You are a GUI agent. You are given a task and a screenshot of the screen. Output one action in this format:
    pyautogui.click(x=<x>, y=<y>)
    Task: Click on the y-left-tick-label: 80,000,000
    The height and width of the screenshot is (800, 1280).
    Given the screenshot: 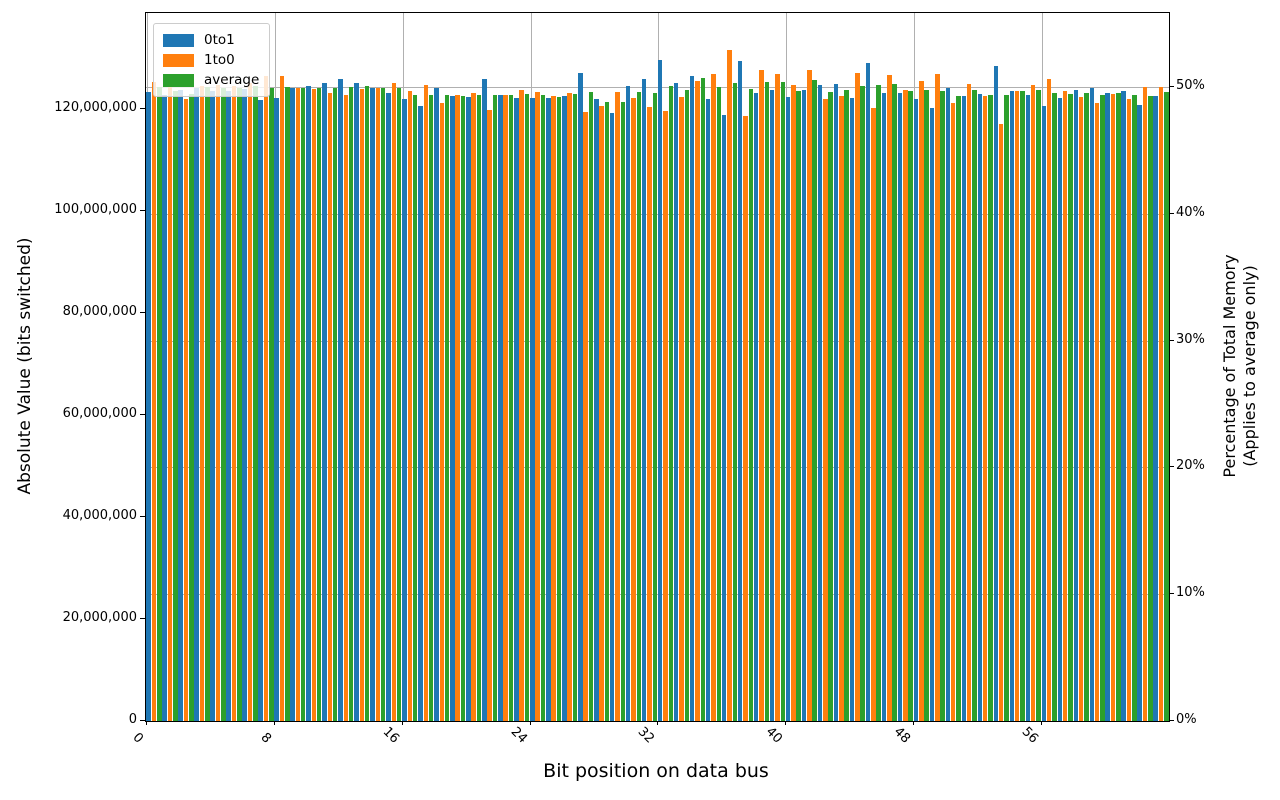 What is the action you would take?
    pyautogui.click(x=99, y=311)
    